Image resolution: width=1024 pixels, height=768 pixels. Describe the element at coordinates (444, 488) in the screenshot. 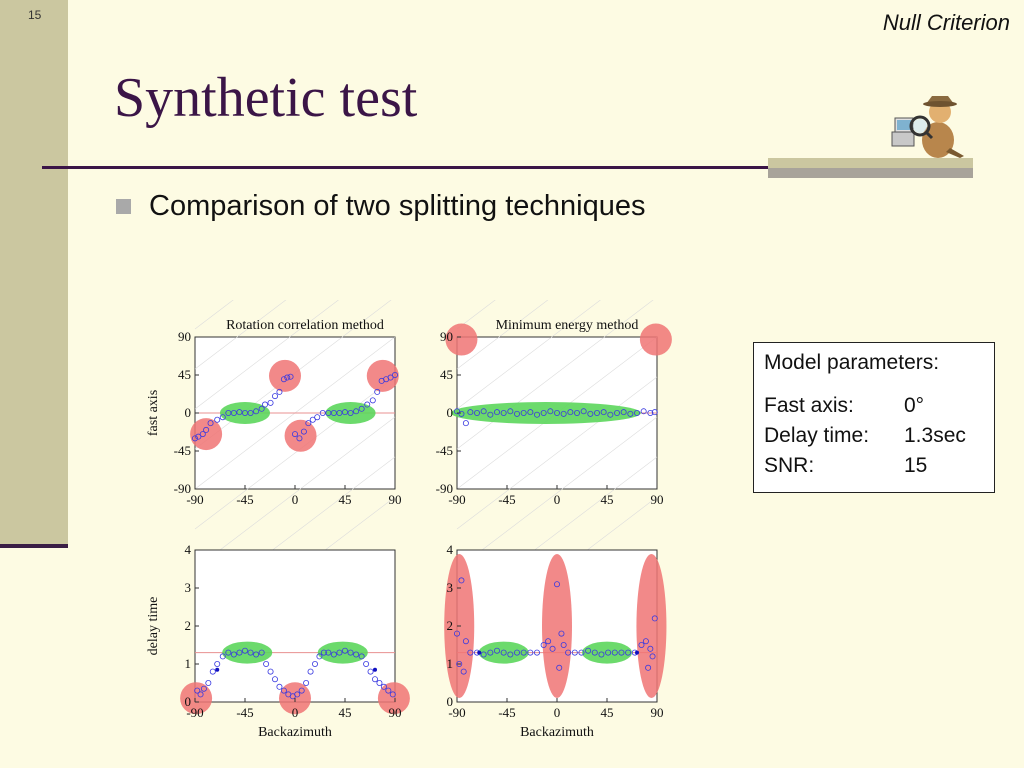

I see `y-tick-label: -90` at that location.